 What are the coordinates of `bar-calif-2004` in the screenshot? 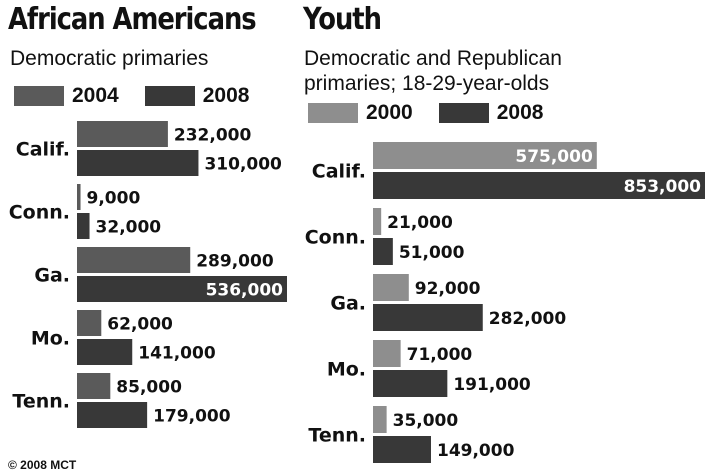 It's located at (122, 134).